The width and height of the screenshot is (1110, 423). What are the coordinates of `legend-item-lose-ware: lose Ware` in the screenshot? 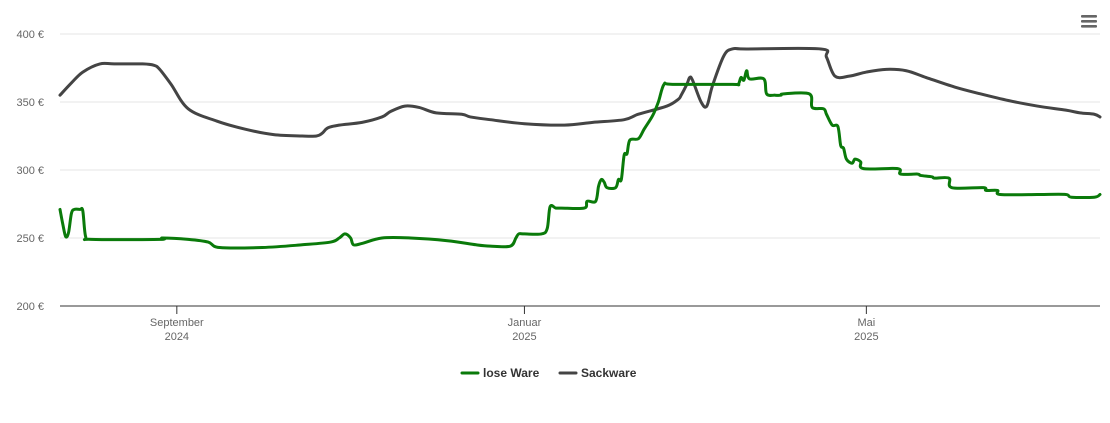 It's located at (500, 373).